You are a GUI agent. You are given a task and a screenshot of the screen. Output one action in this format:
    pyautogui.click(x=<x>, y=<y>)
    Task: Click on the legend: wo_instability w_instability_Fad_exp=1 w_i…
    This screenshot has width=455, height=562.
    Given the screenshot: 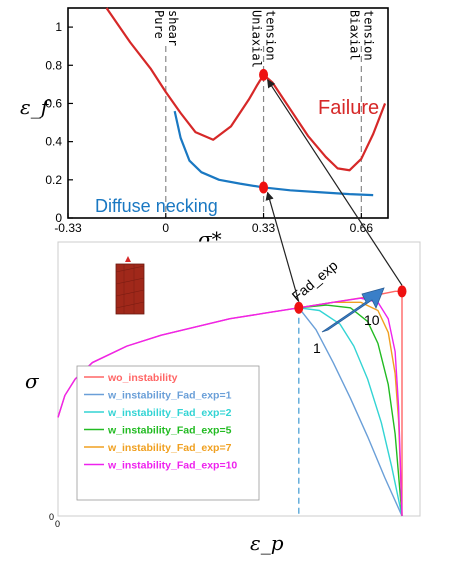 What is the action you would take?
    pyautogui.click(x=168, y=433)
    